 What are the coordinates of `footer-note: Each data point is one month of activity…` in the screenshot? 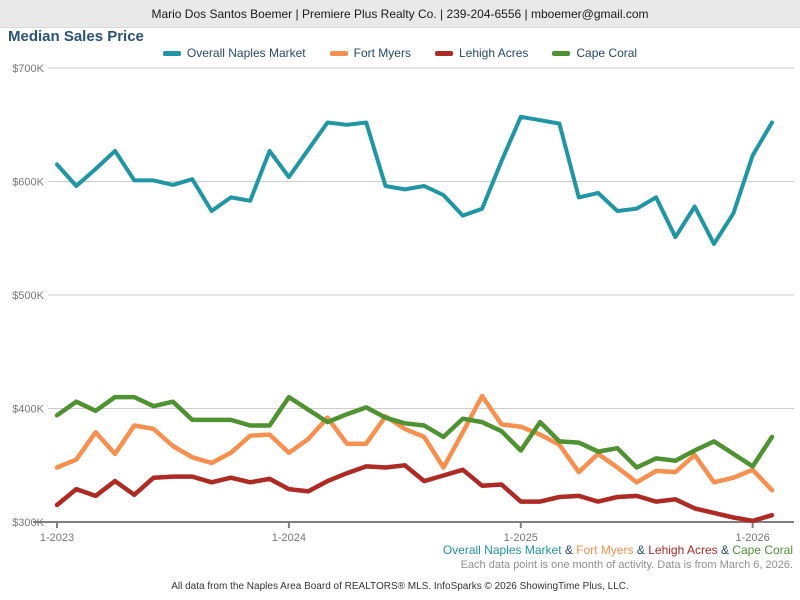 It's located at (626, 565).